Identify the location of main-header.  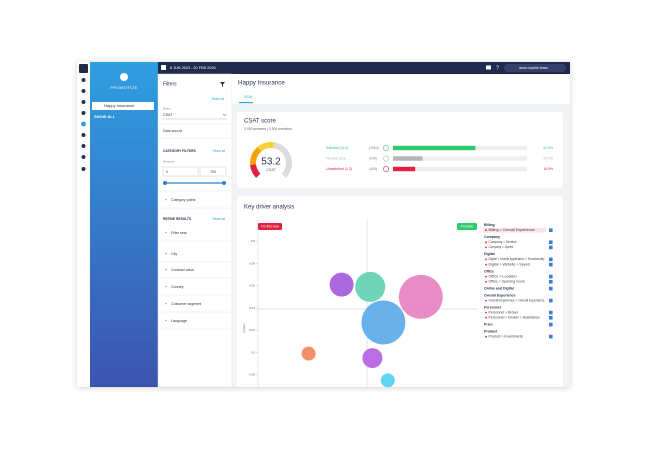
(401, 89).